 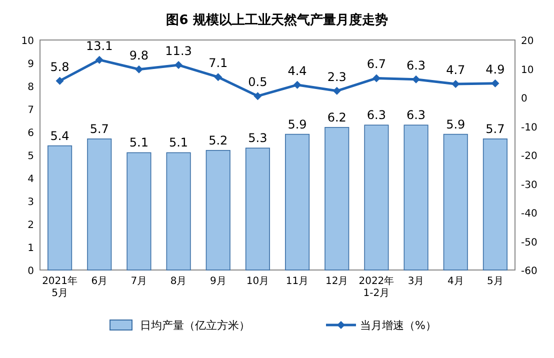 I want to click on y2-tick-label: 20, so click(x=527, y=41).